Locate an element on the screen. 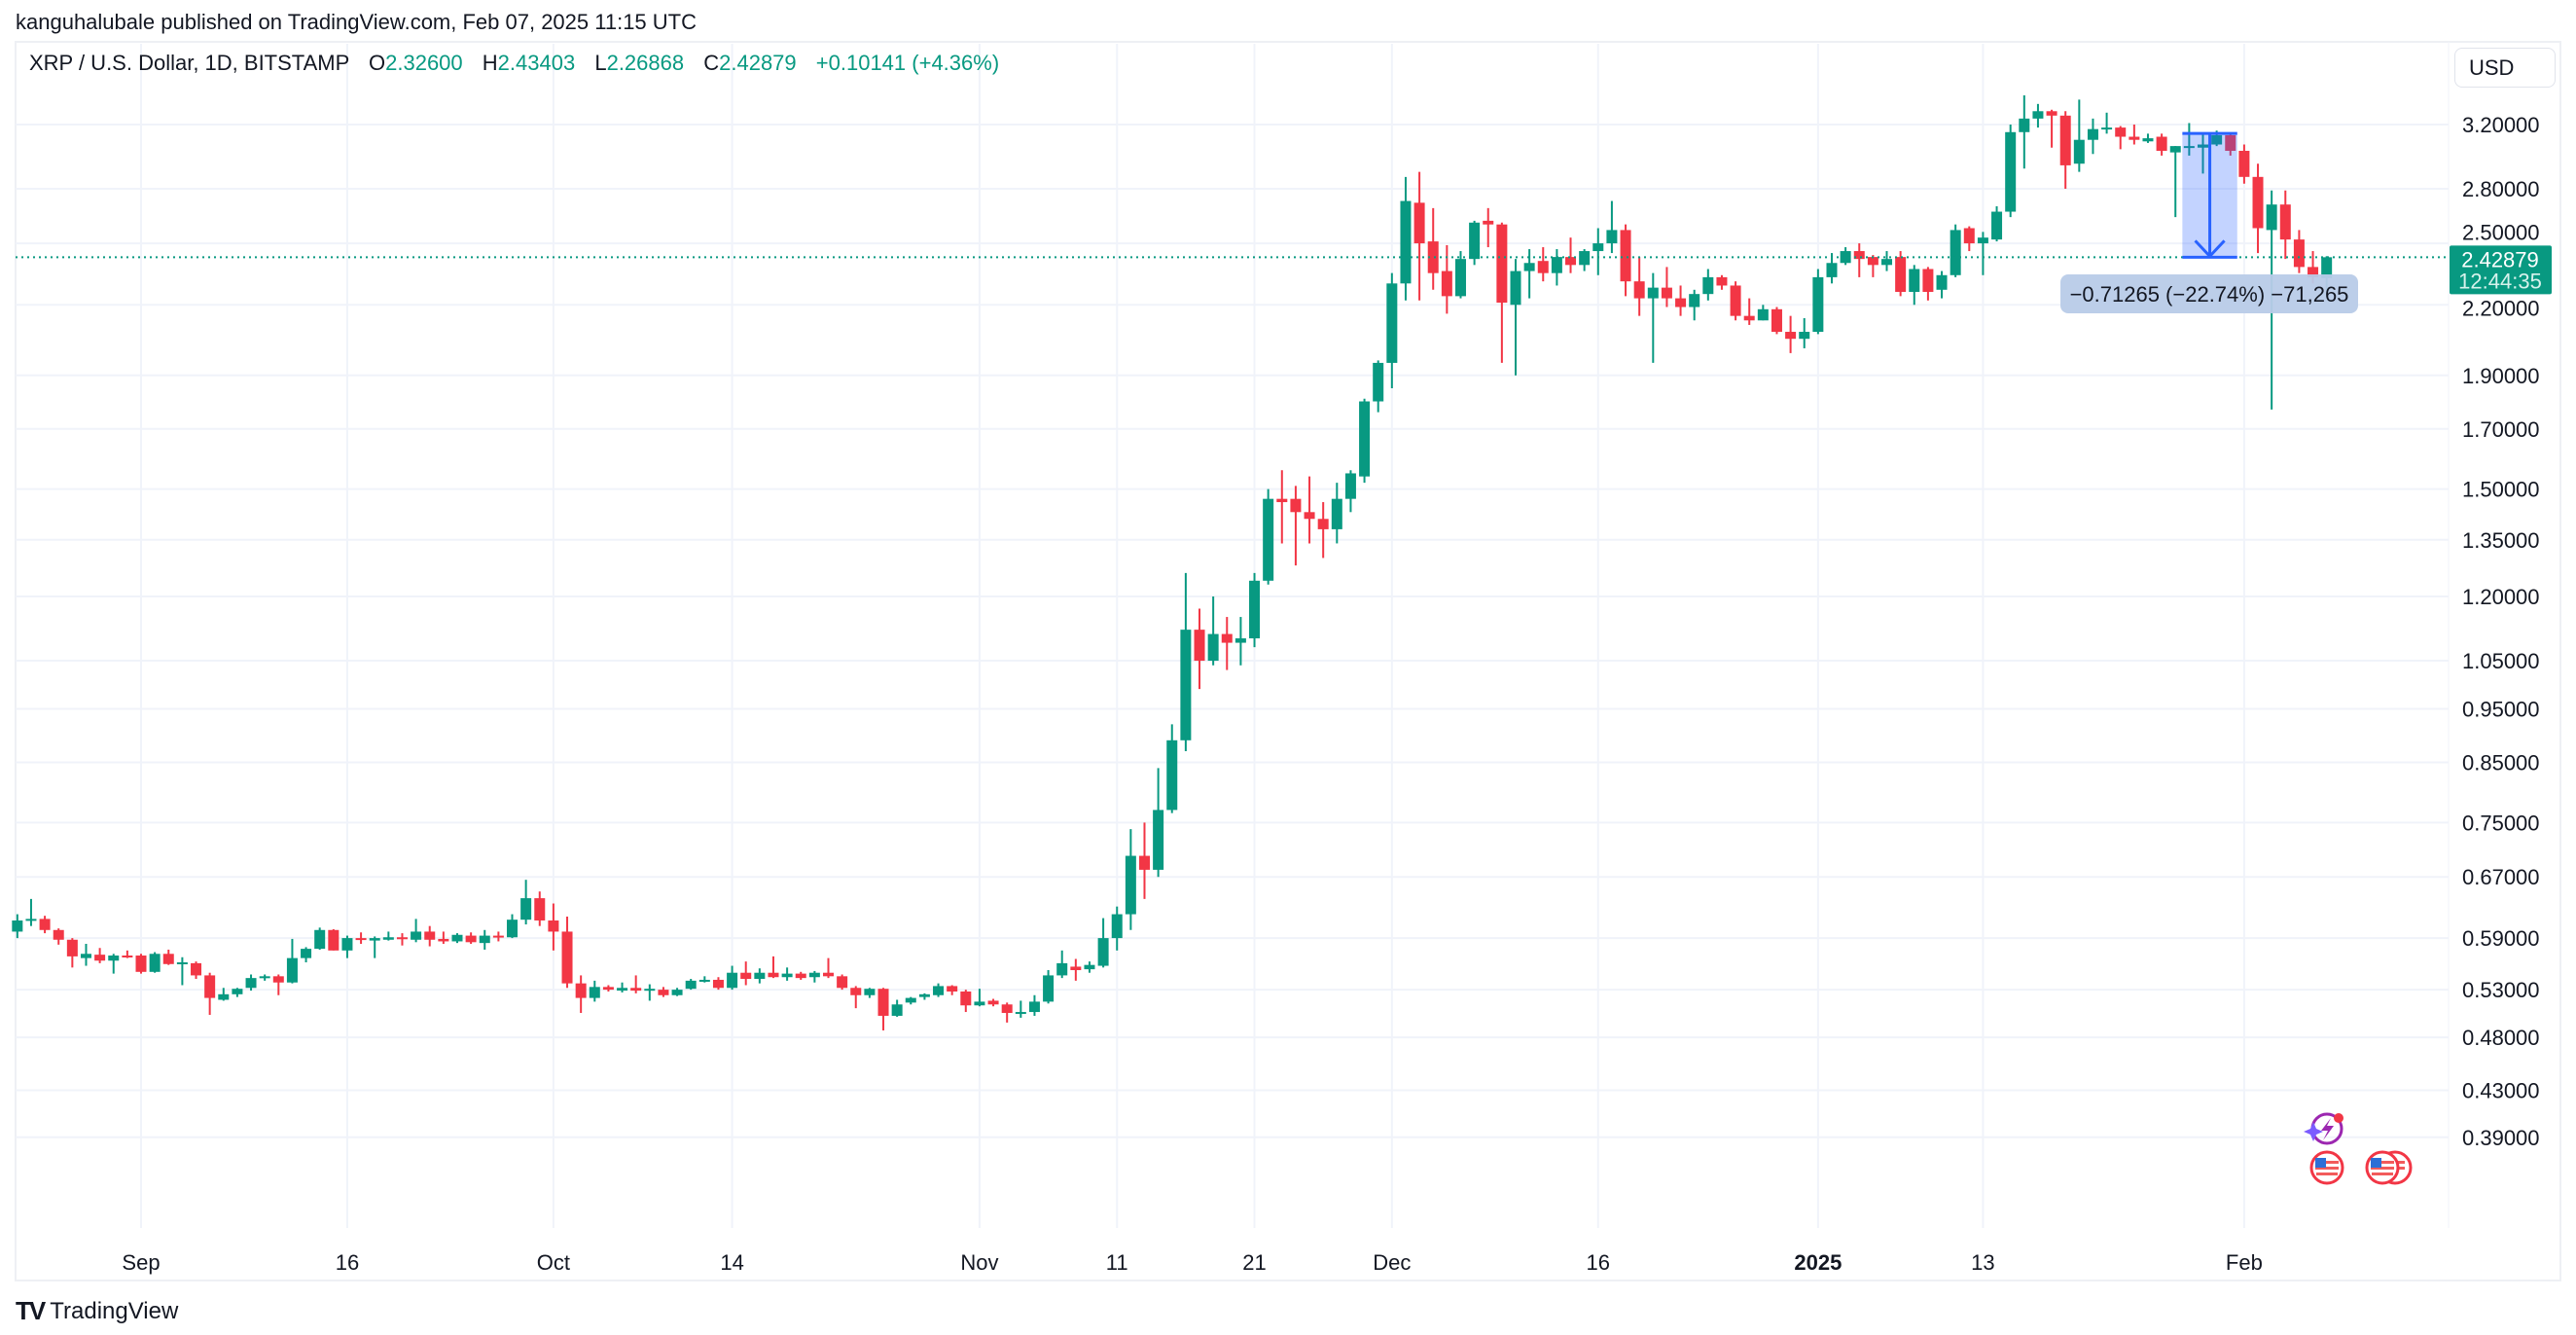 The width and height of the screenshot is (2576, 1335). us-flag-event-icon-stack is located at coordinates (2389, 1167).